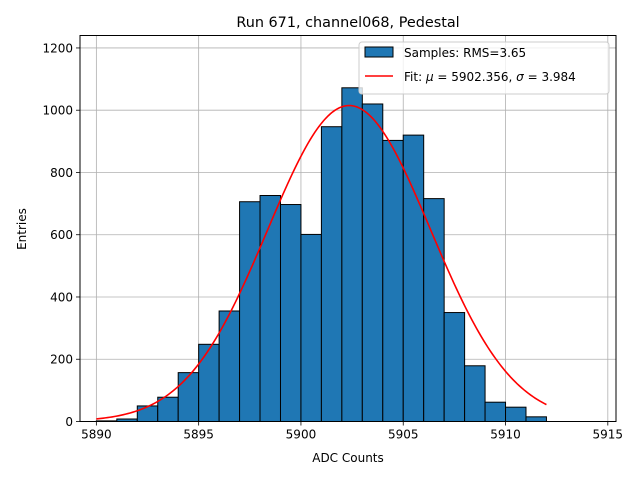 This screenshot has height=480, width=640. What do you see at coordinates (22, 229) in the screenshot?
I see `y-axis-label: Entries` at bounding box center [22, 229].